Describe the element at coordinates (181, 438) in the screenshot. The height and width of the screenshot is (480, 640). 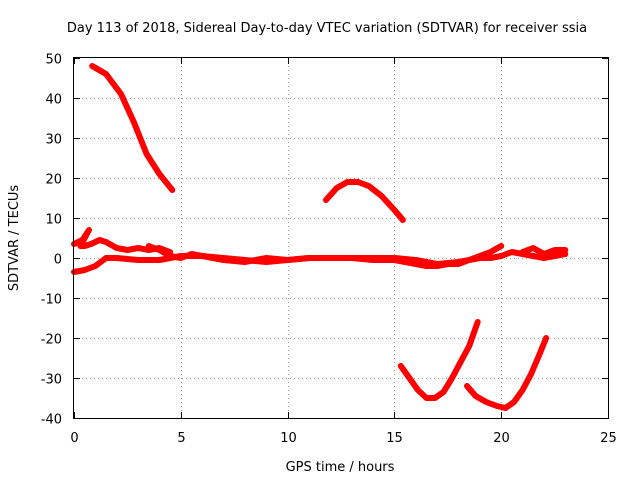
I see `x-tick-label: 5` at that location.